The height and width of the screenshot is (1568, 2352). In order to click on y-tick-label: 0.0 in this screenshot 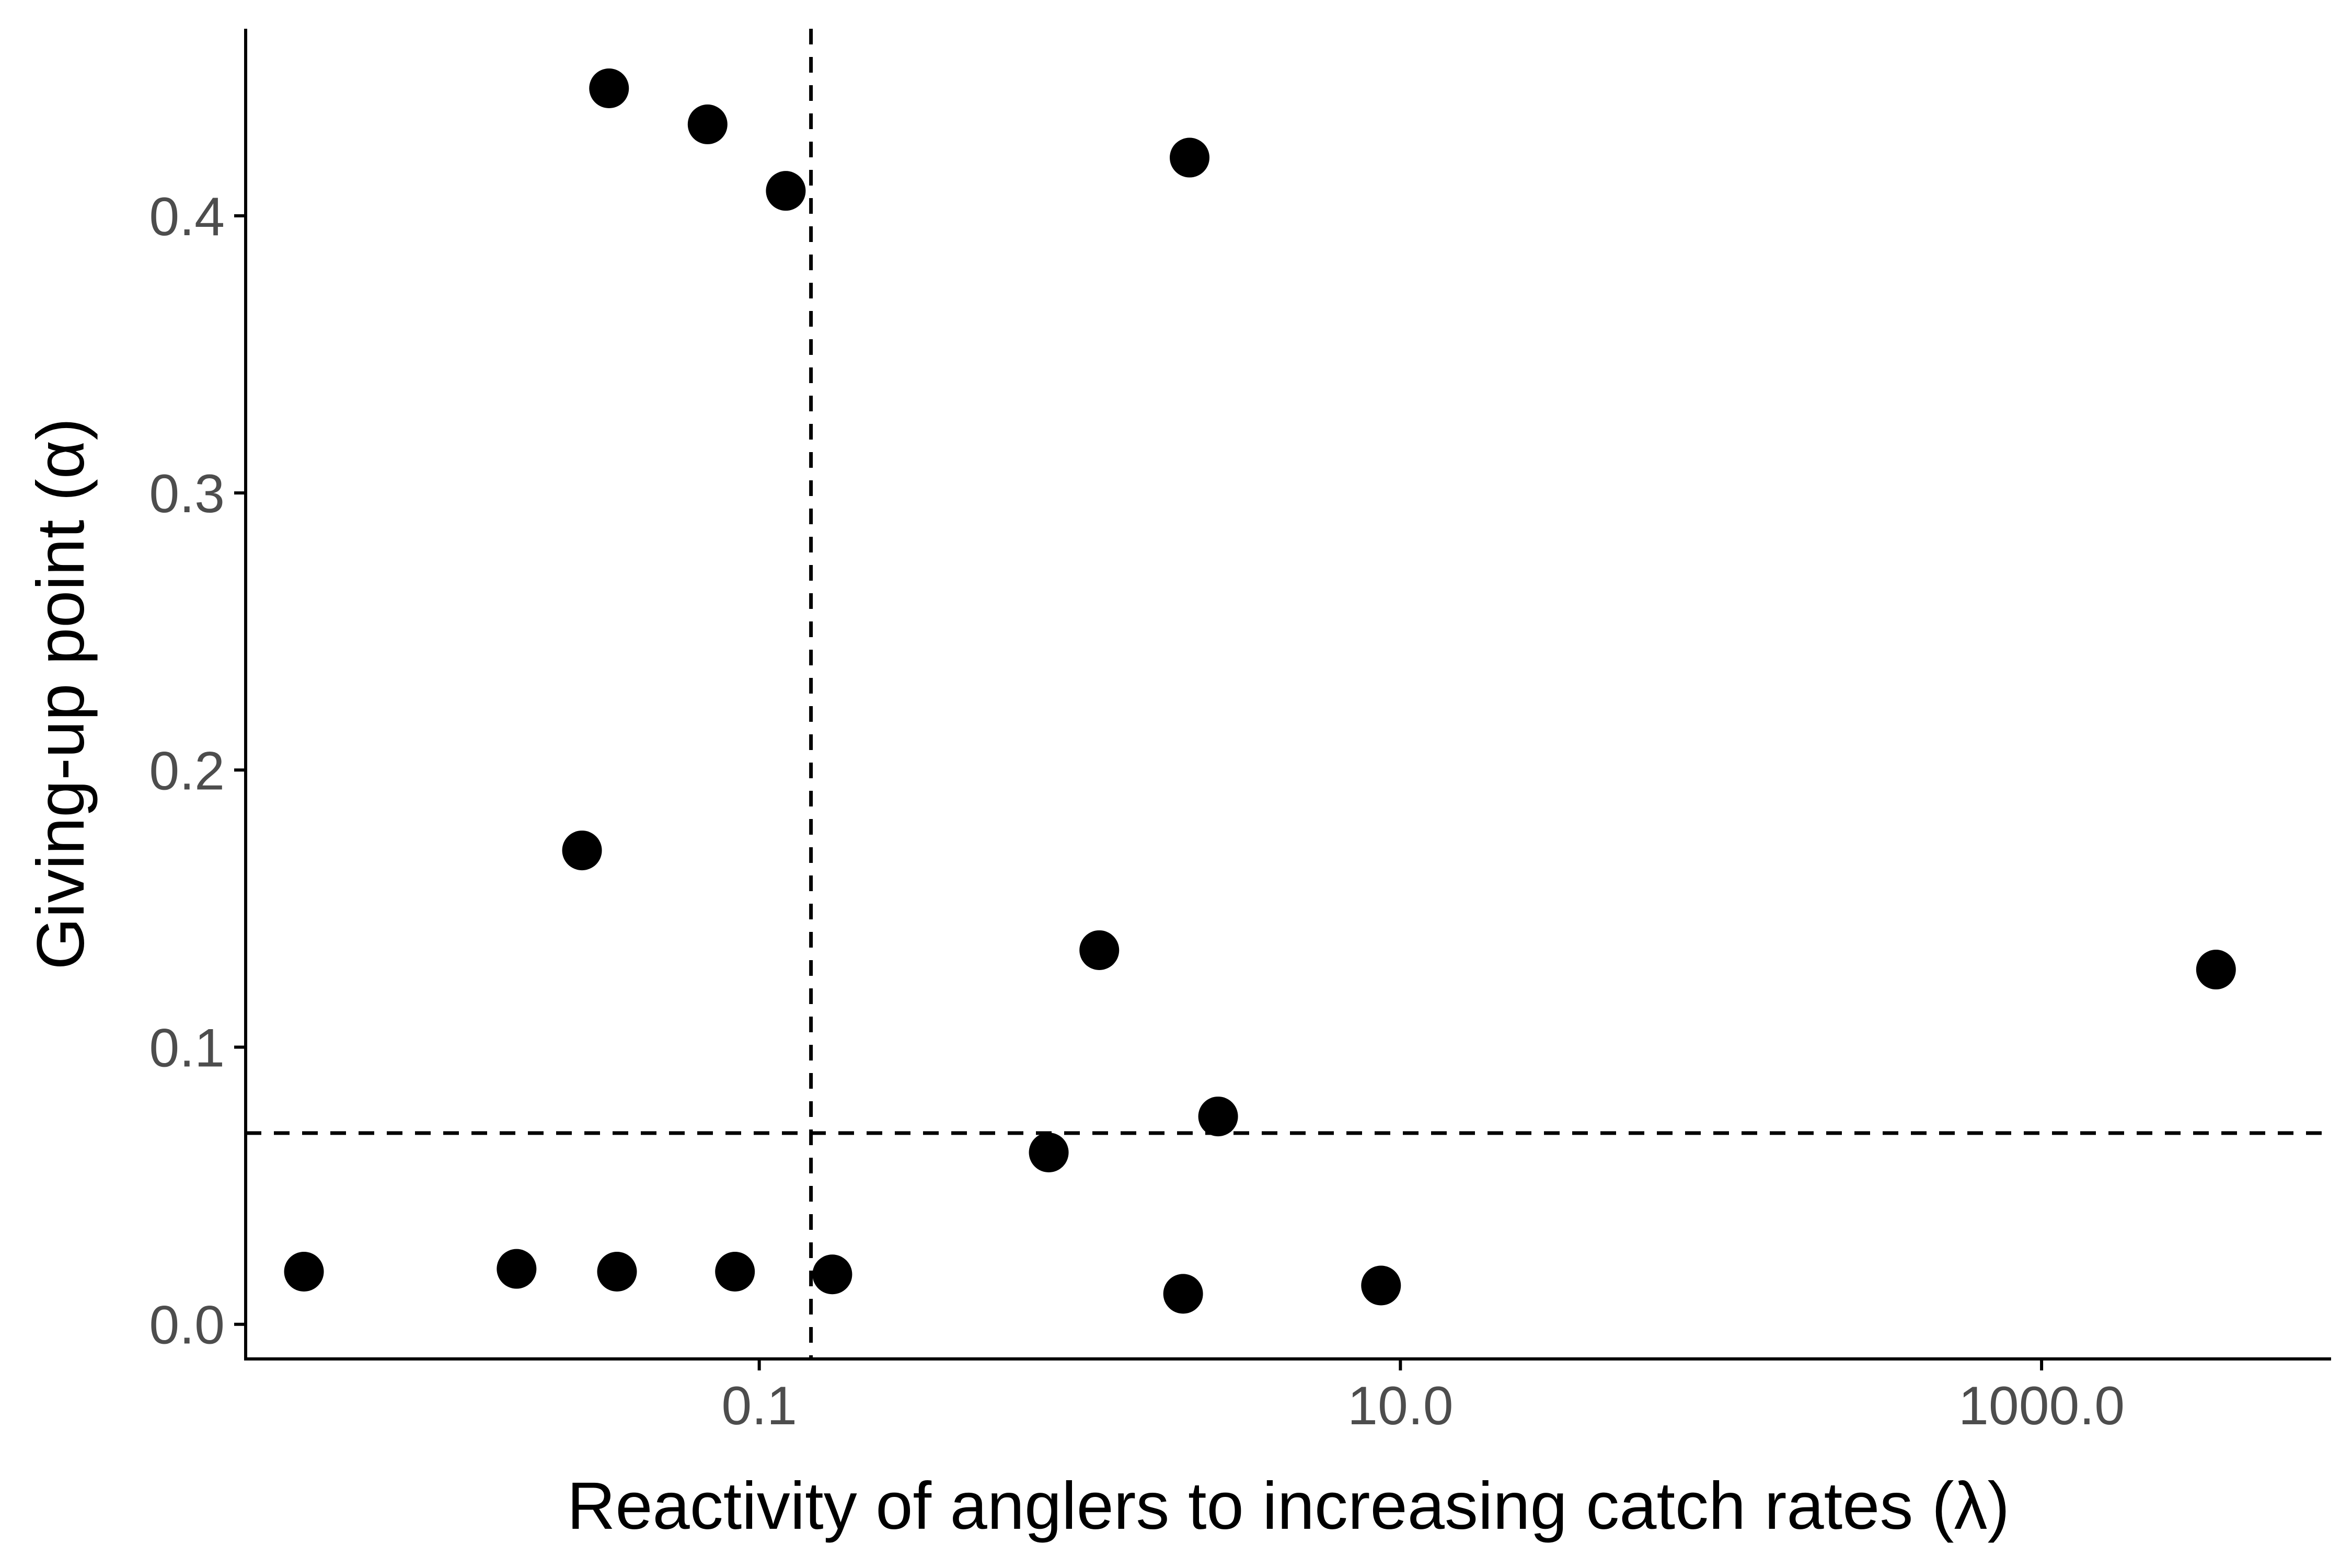, I will do `click(187, 1325)`.